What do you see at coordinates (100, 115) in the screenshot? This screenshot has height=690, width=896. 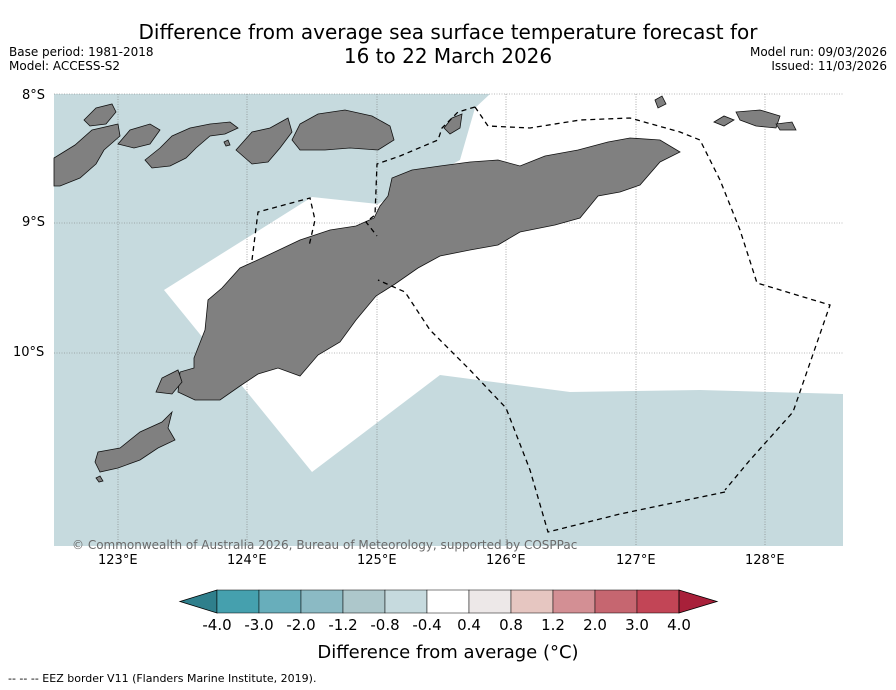 I see `pantar-island` at bounding box center [100, 115].